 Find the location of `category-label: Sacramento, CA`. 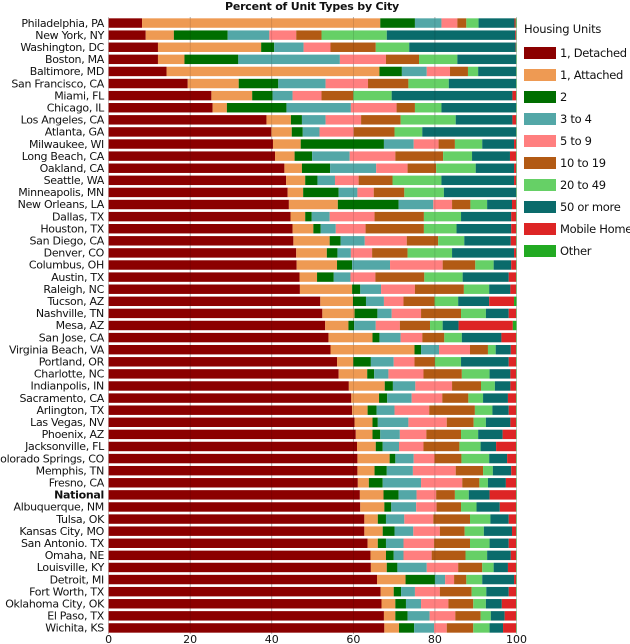

category-label: Sacramento, CA is located at coordinates (61, 398).